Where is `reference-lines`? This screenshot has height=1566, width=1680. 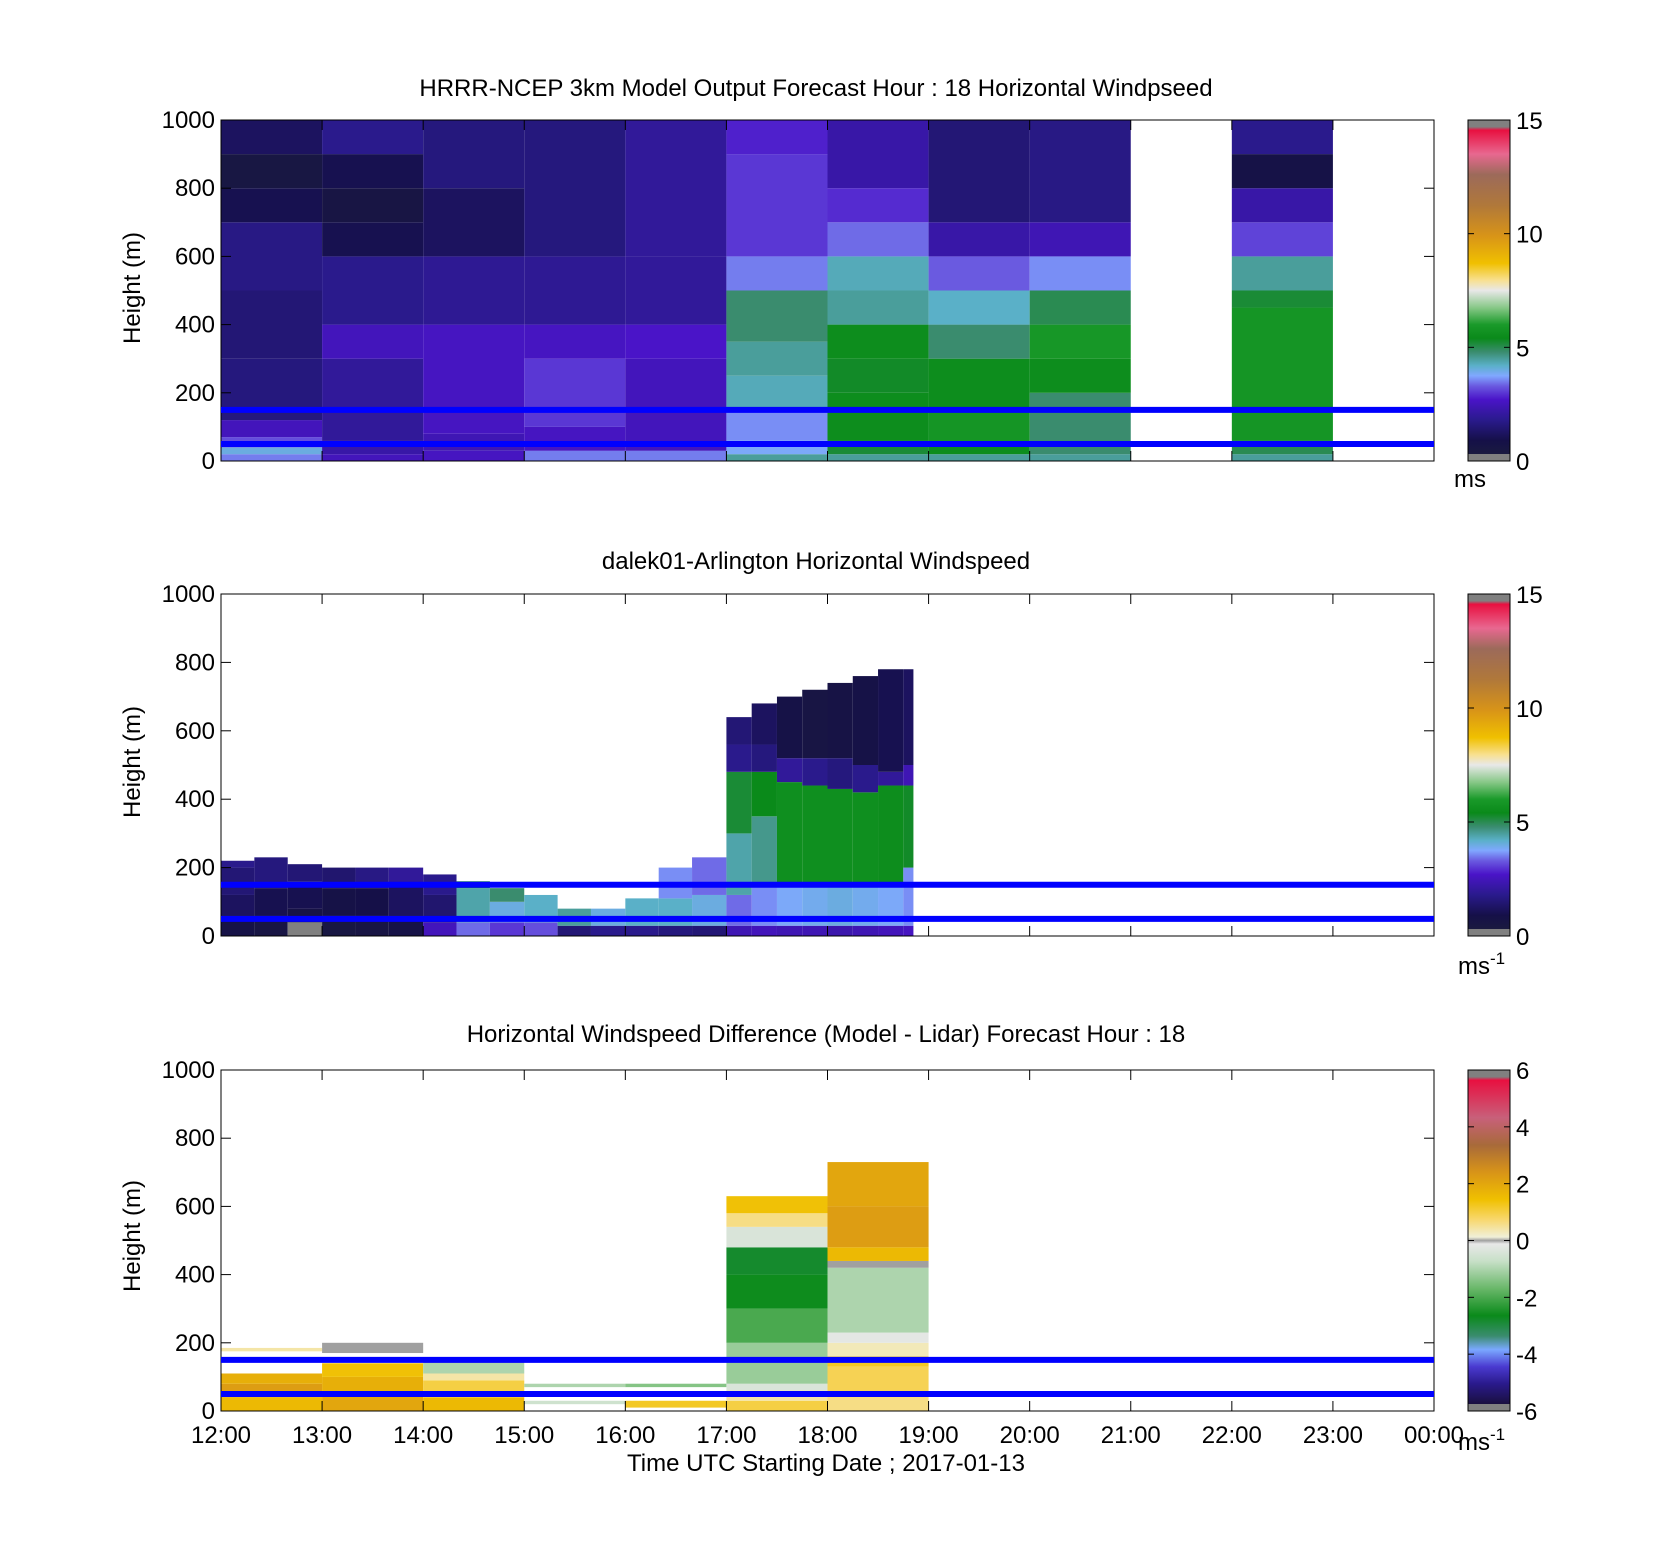 reference-lines is located at coordinates (827, 901).